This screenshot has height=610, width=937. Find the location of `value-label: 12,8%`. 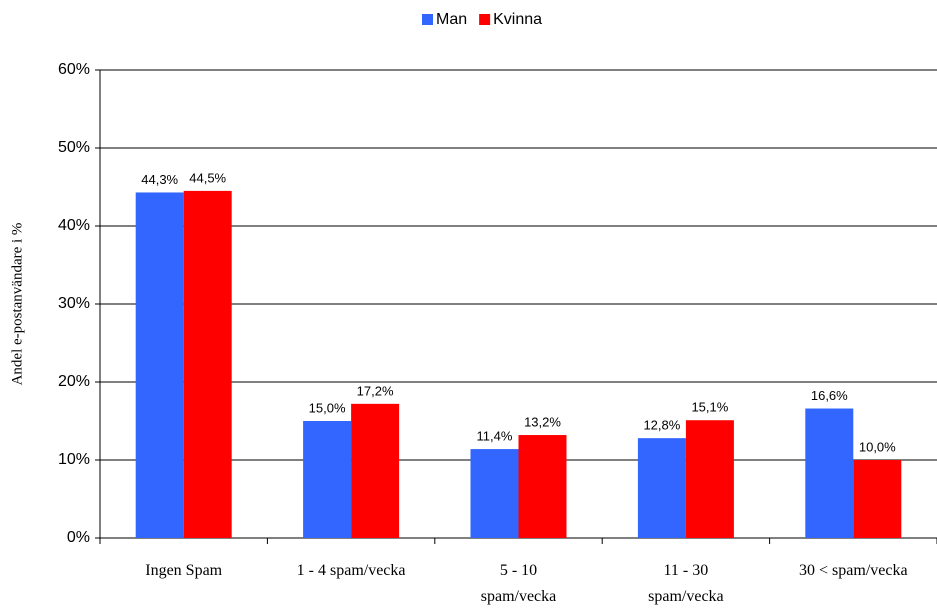

value-label: 12,8% is located at coordinates (661, 425).